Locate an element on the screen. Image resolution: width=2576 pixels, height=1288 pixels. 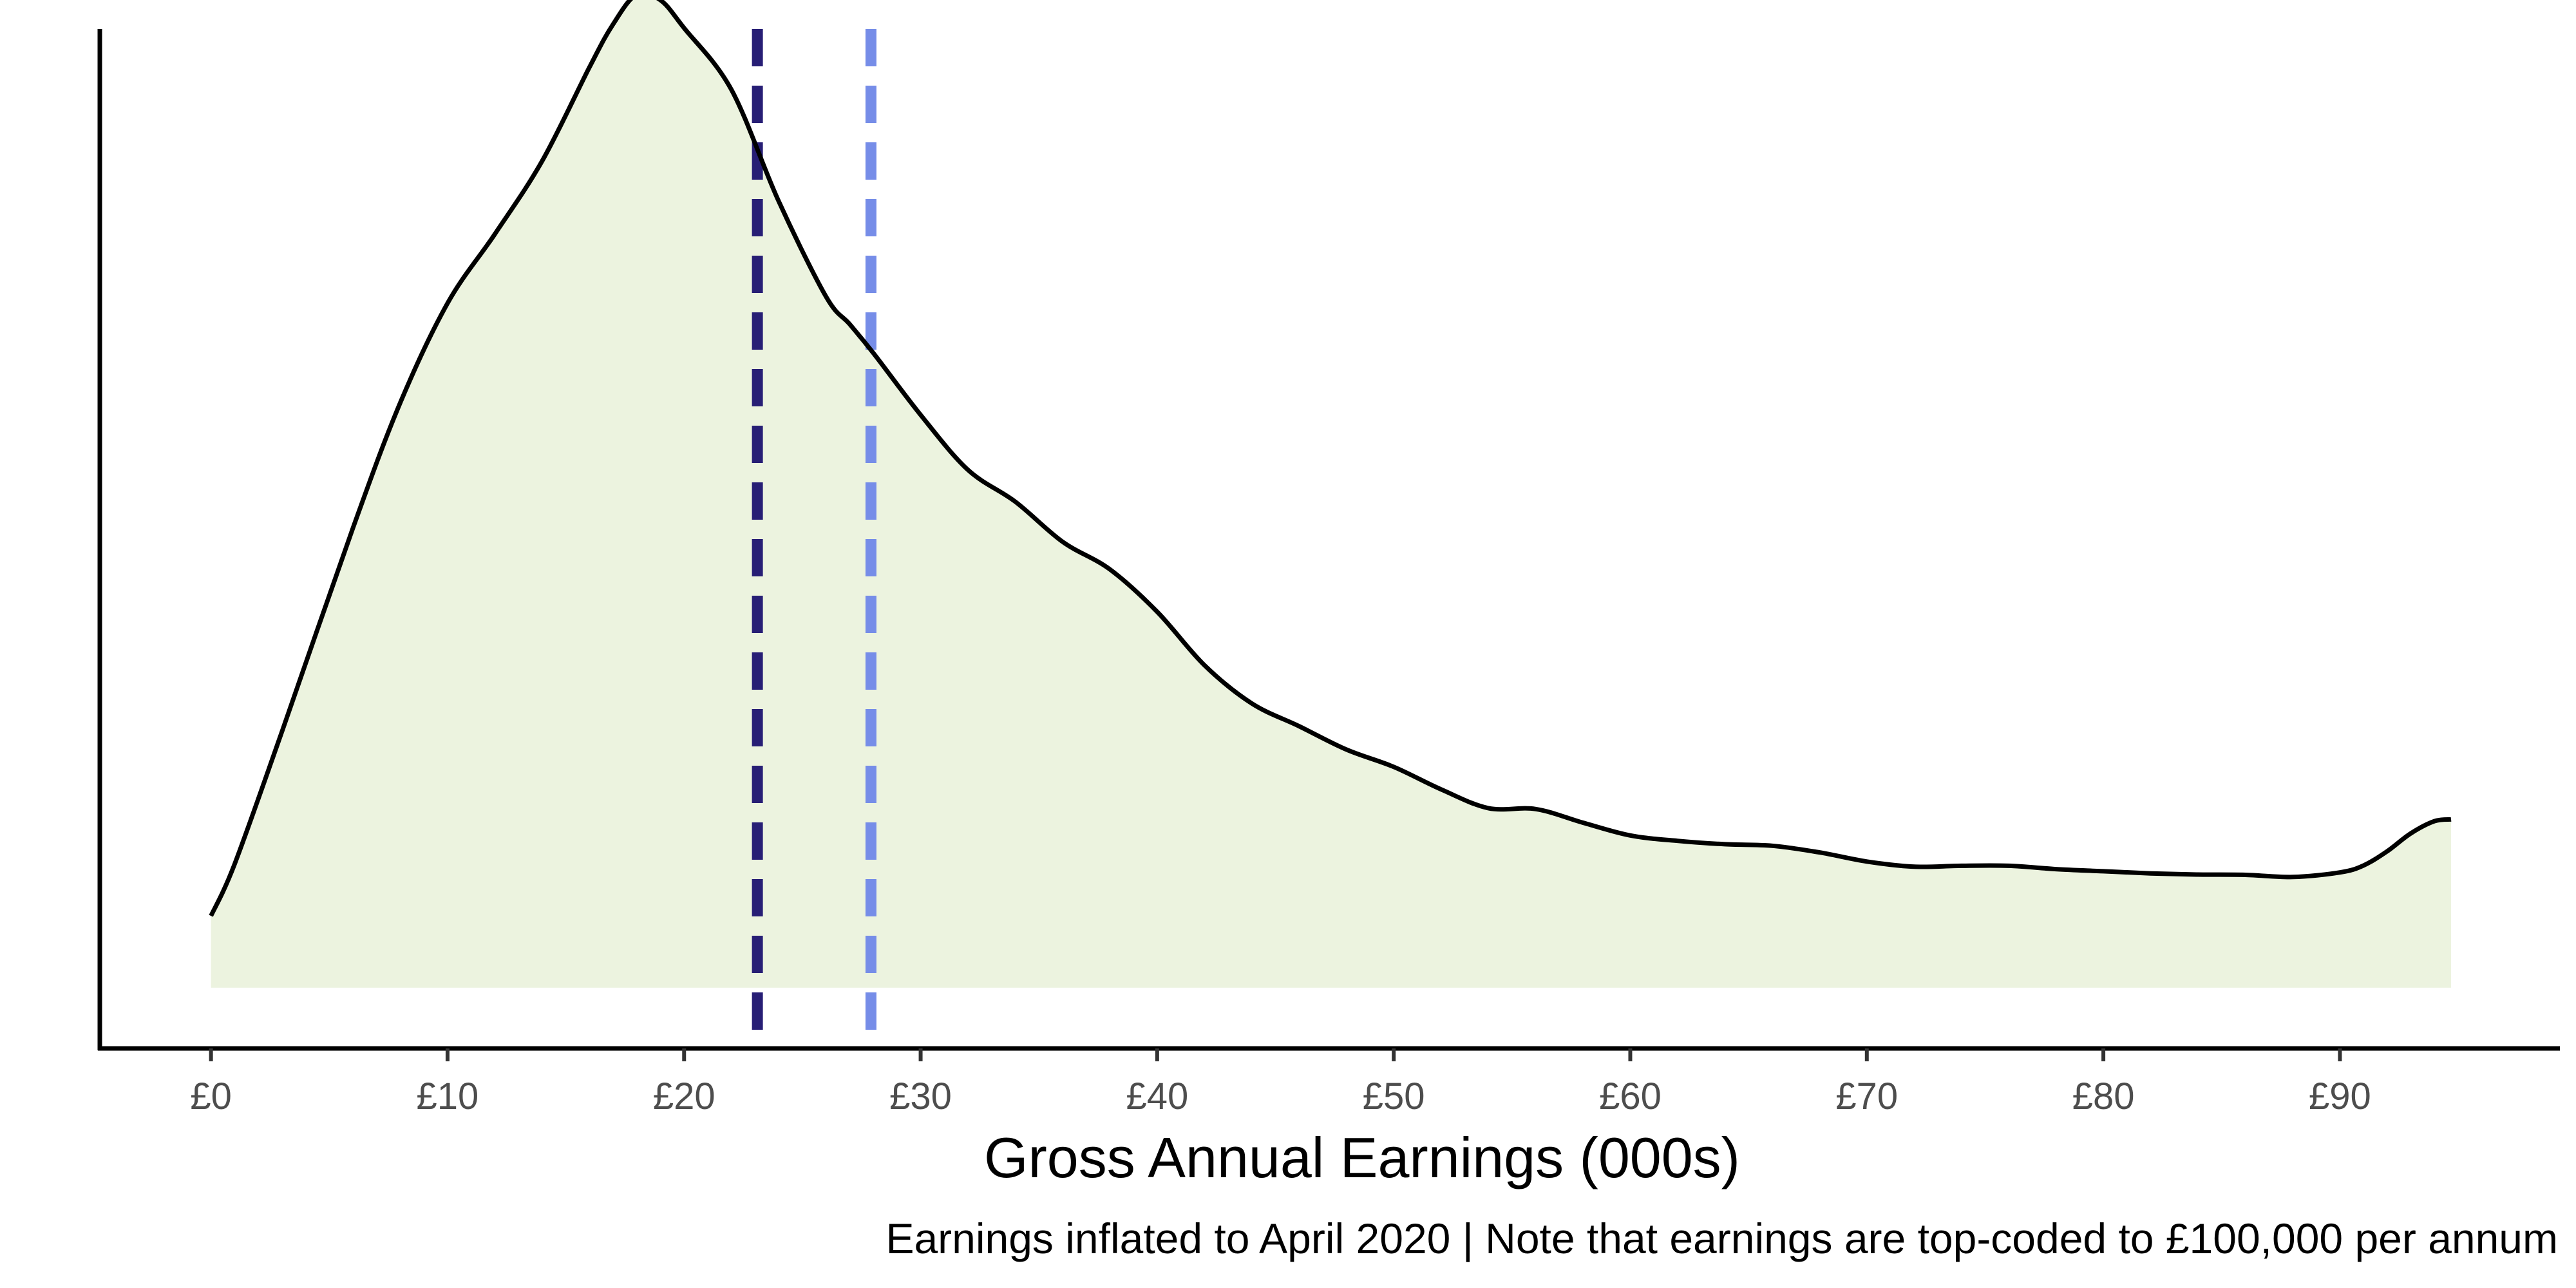
x-tick-label: £30 is located at coordinates (920, 1096).